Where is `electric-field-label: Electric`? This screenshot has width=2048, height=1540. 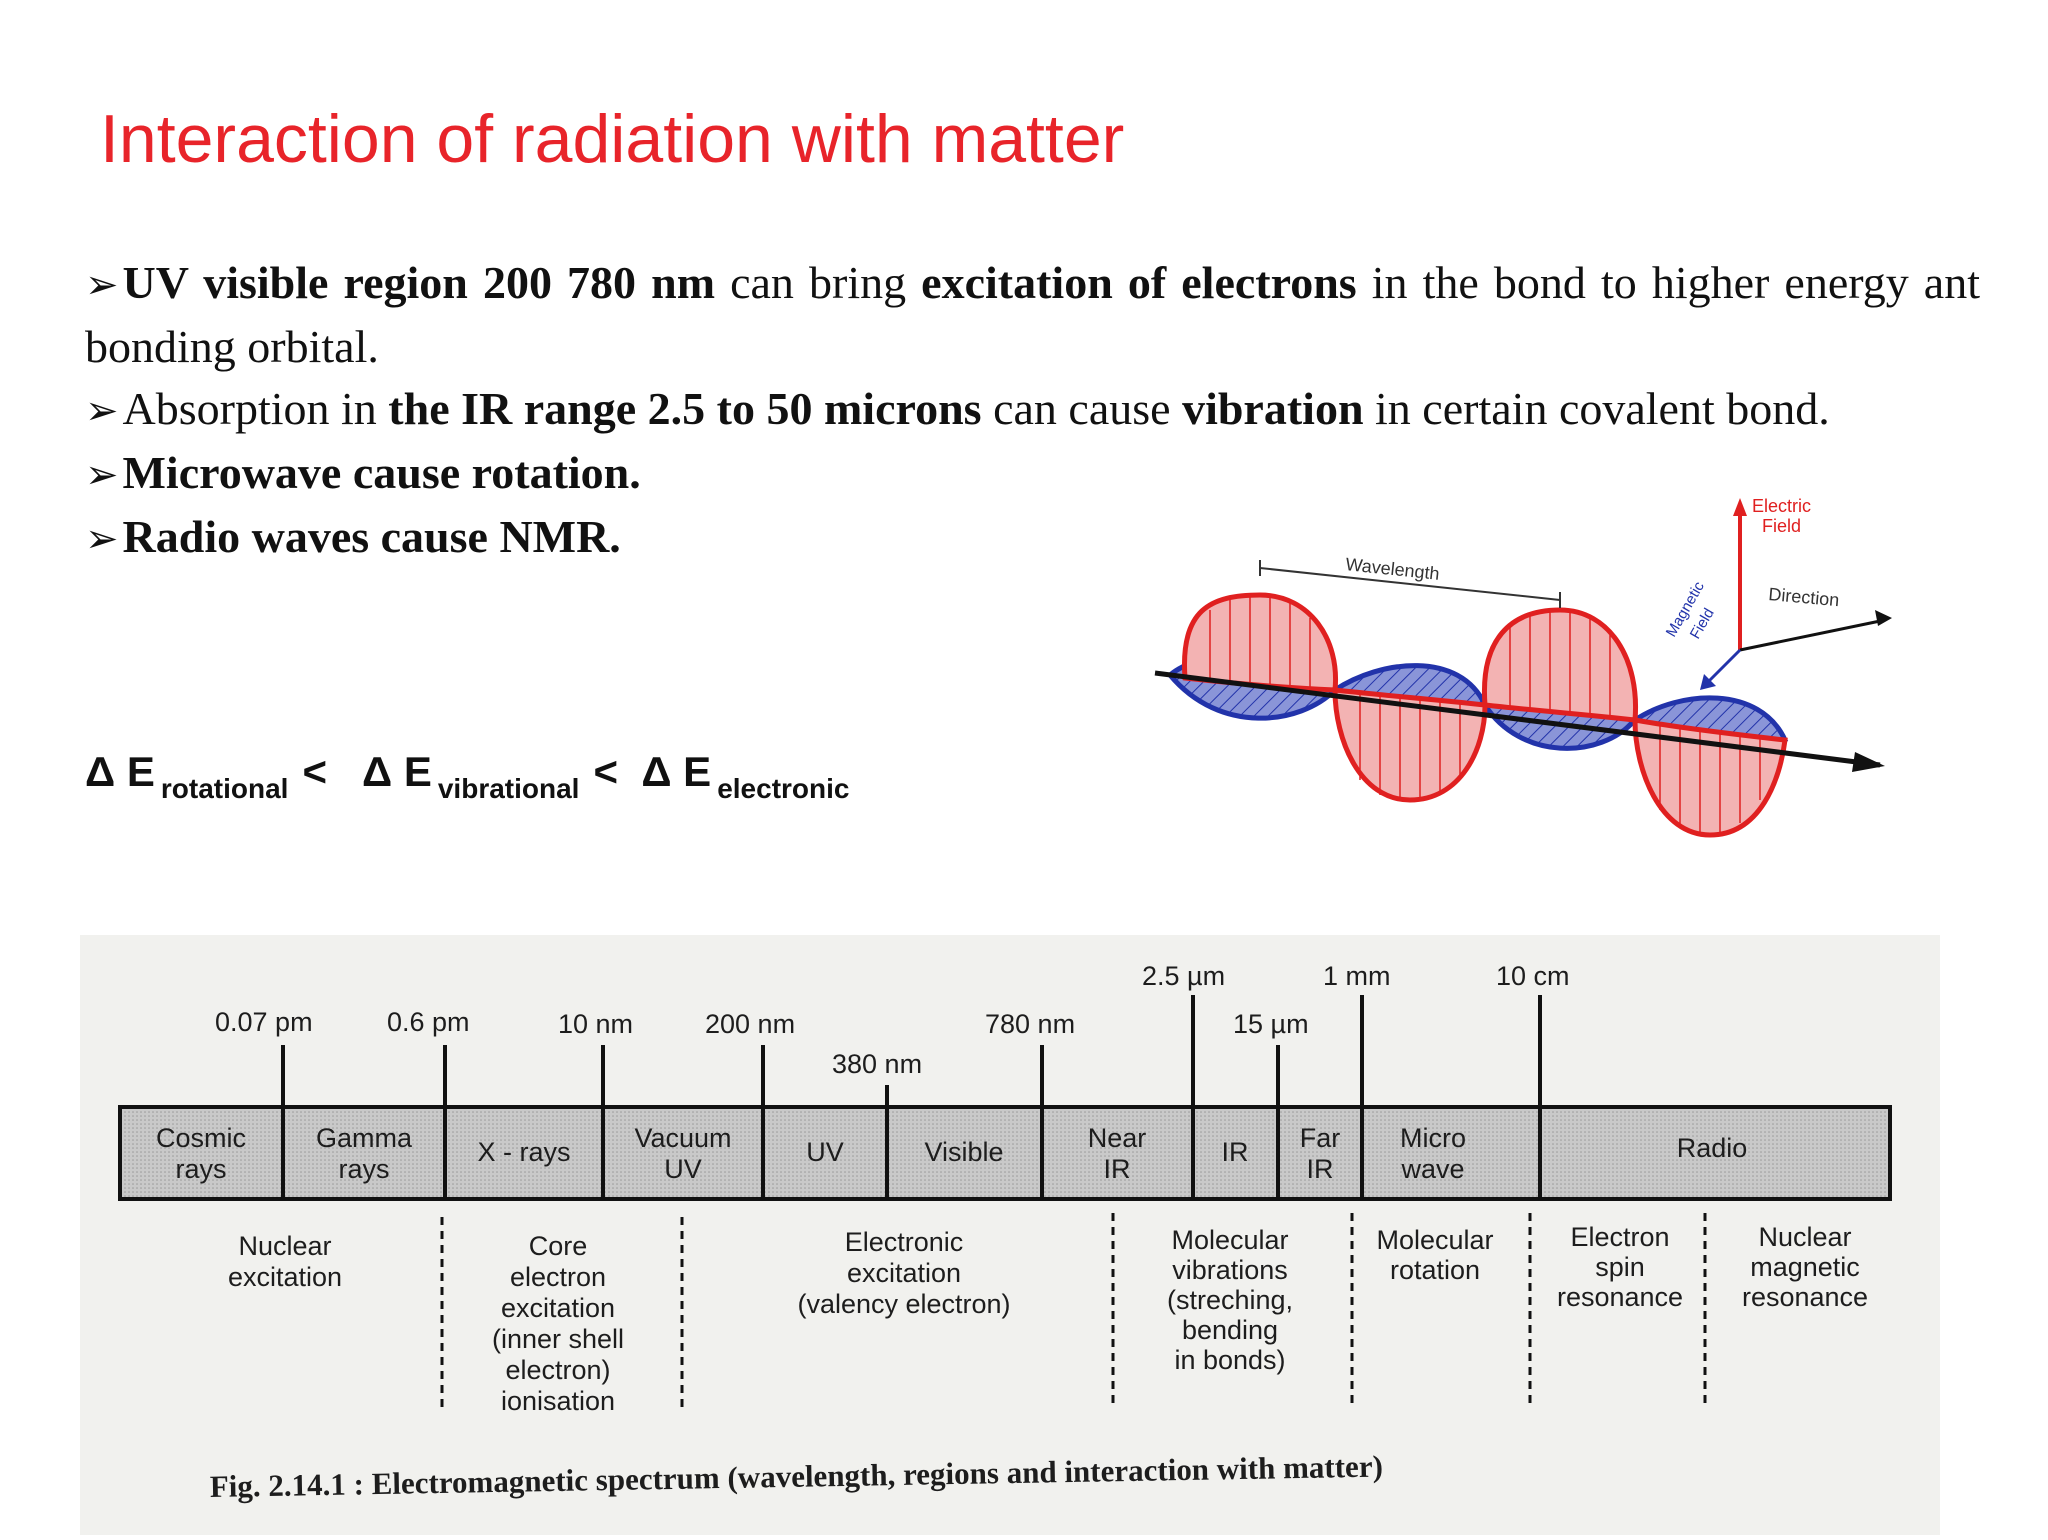
electric-field-label: Electric is located at coordinates (1781, 506).